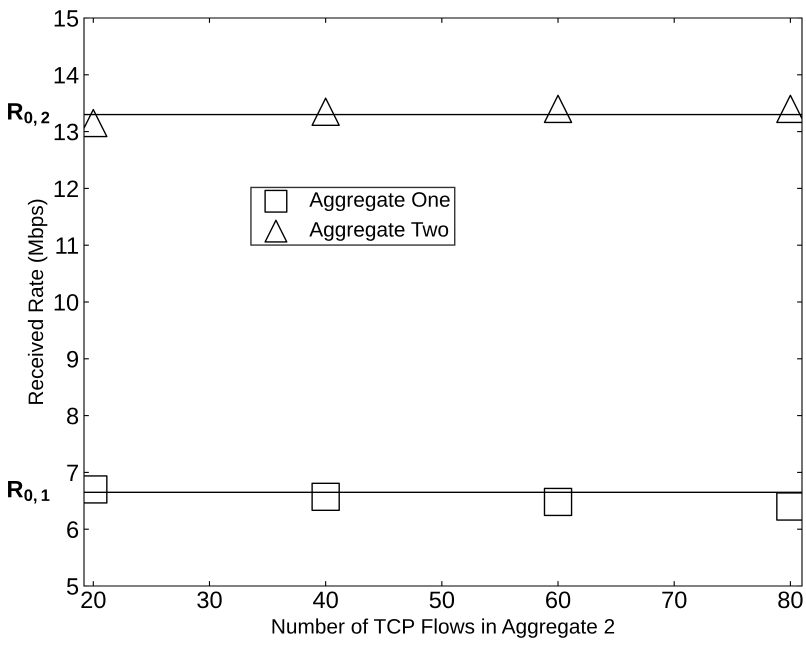  Describe the element at coordinates (67, 246) in the screenshot. I see `y-tick-label: 11` at that location.